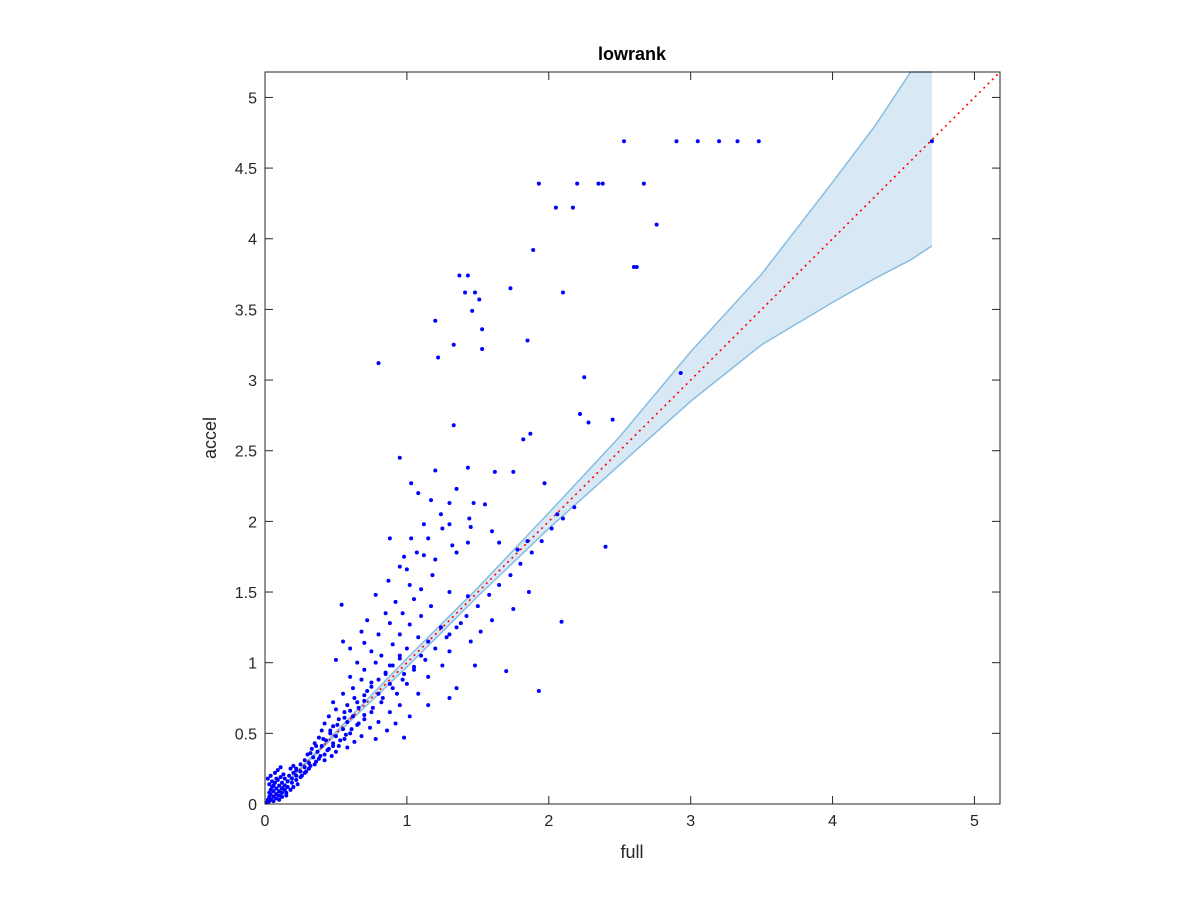  What do you see at coordinates (246, 734) in the screenshot?
I see `y-tick-label: 0.5` at bounding box center [246, 734].